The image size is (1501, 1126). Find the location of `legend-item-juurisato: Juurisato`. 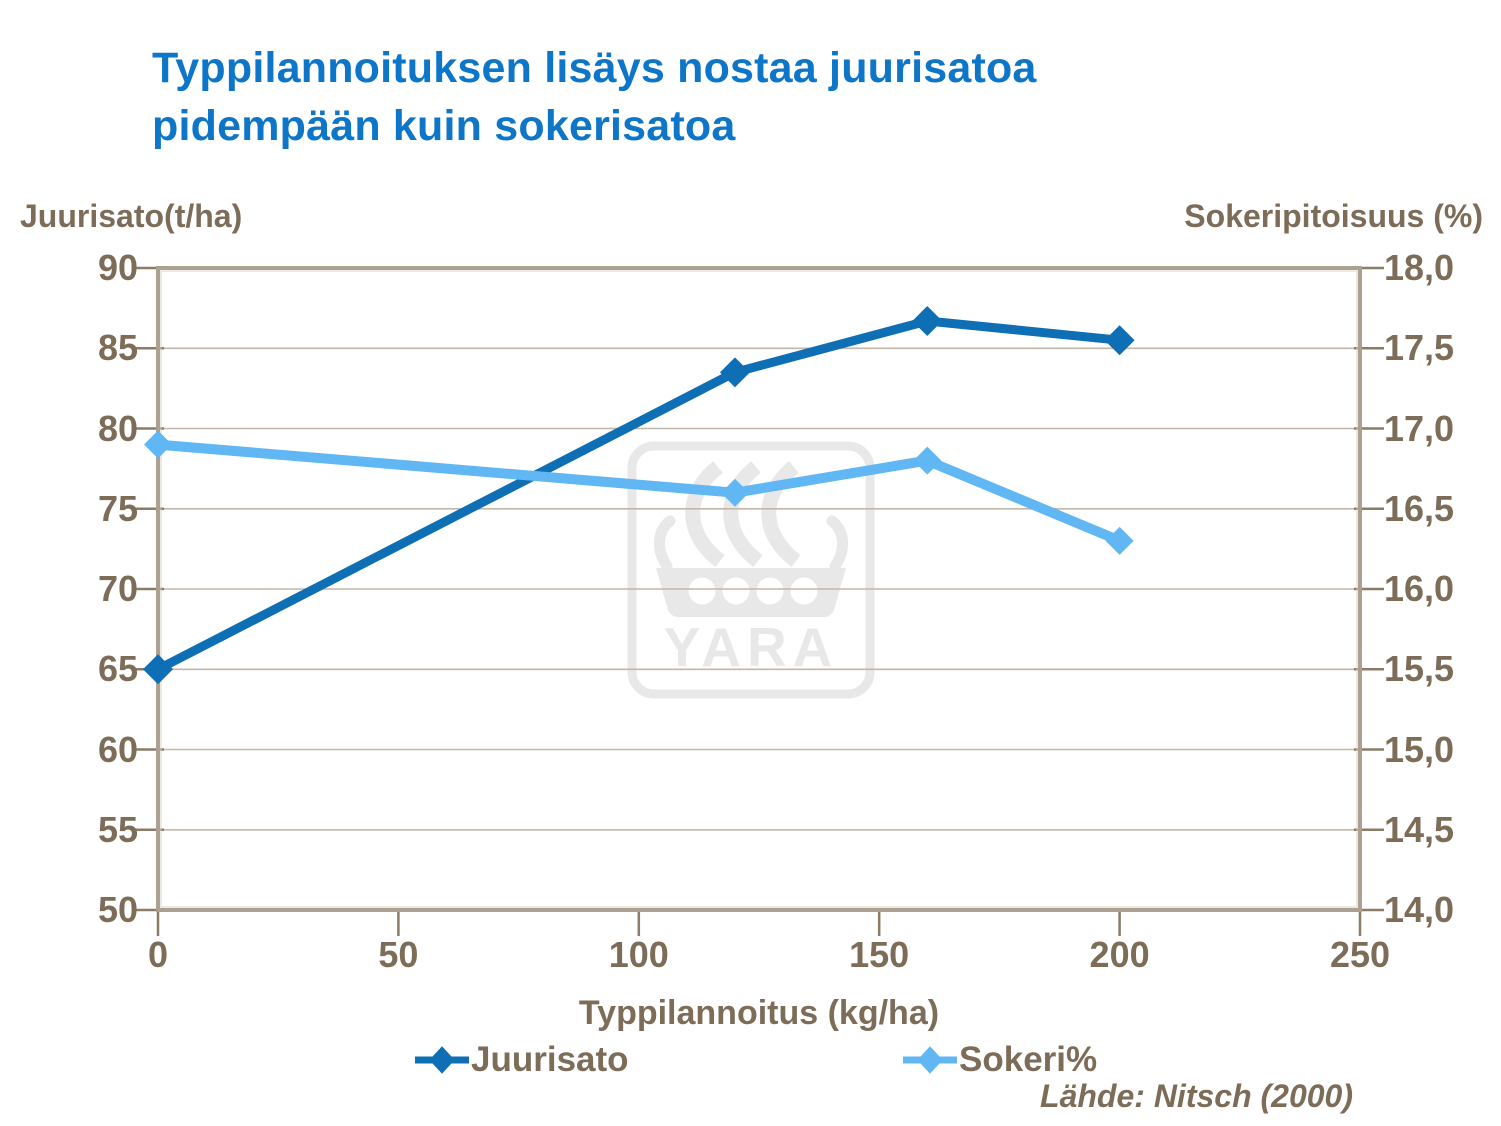

legend-item-juurisato: Juurisato is located at coordinates (522, 1060).